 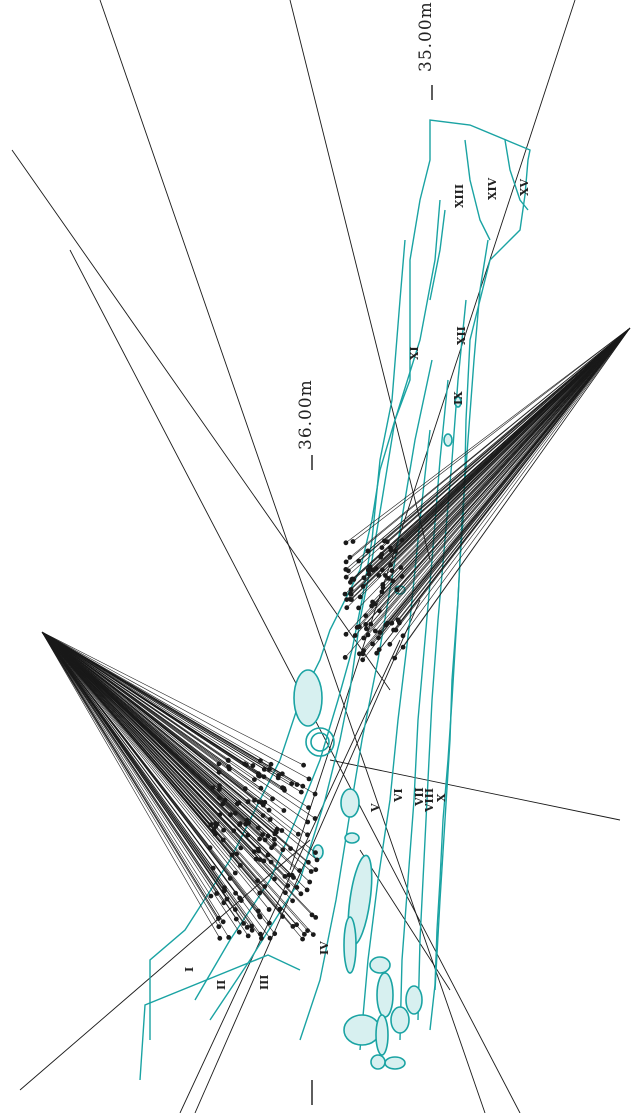 What do you see at coordinates (324, 948) in the screenshot?
I see `layer-label-IV: IV` at bounding box center [324, 948].